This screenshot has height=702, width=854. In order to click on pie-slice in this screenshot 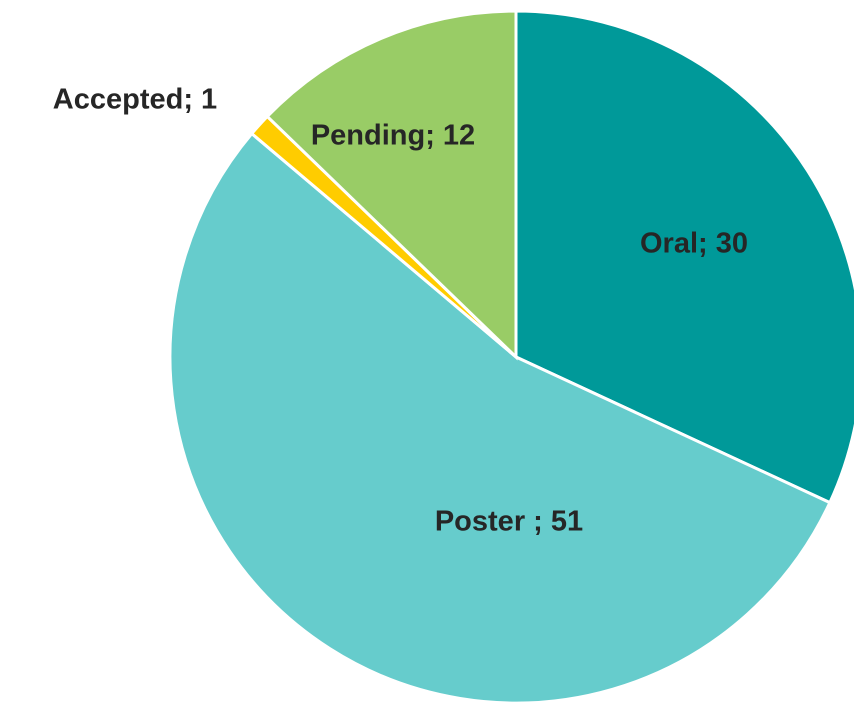, I will do `click(391, 185)`.